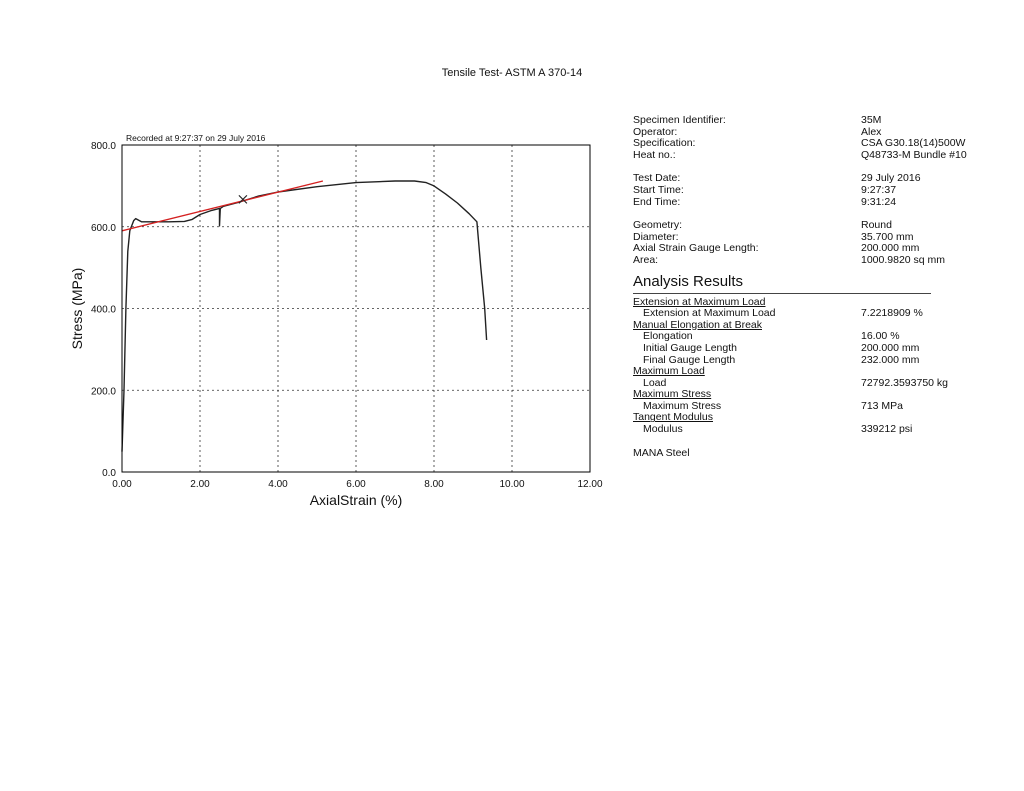 The image size is (1024, 791). Describe the element at coordinates (913, 143) in the screenshot. I see `info-value: CSA G30.18(14)500W` at that location.